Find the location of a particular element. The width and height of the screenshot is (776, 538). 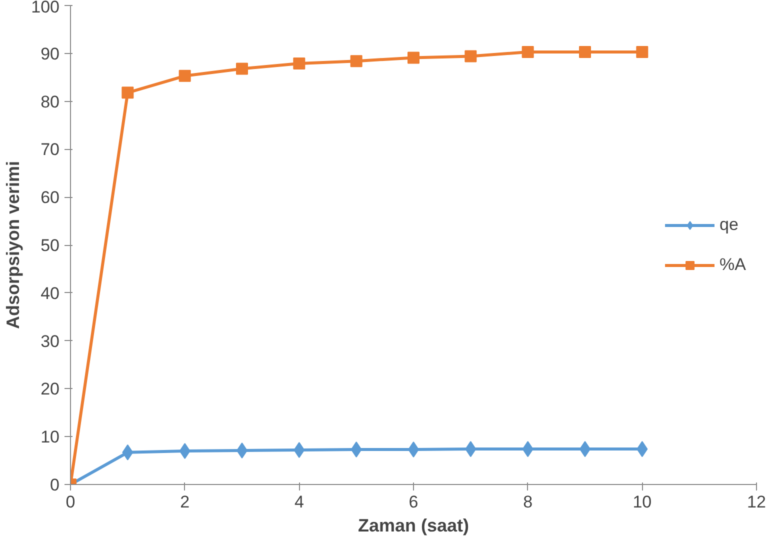

x-tick-label: 6 is located at coordinates (413, 502).